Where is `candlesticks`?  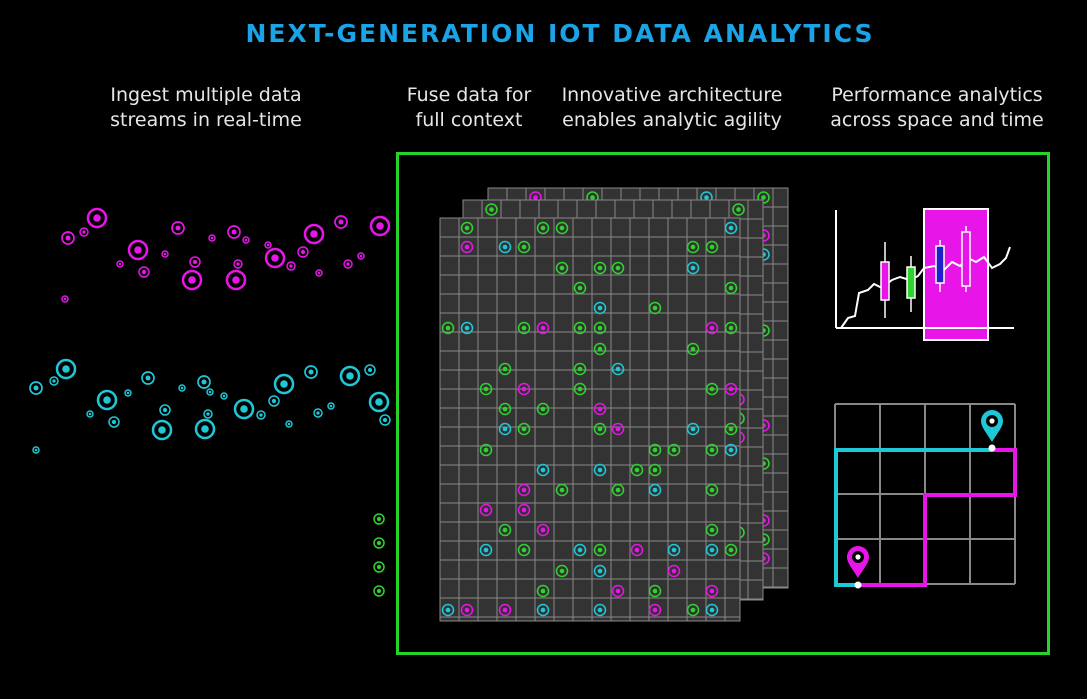
candlesticks is located at coordinates (925, 272).